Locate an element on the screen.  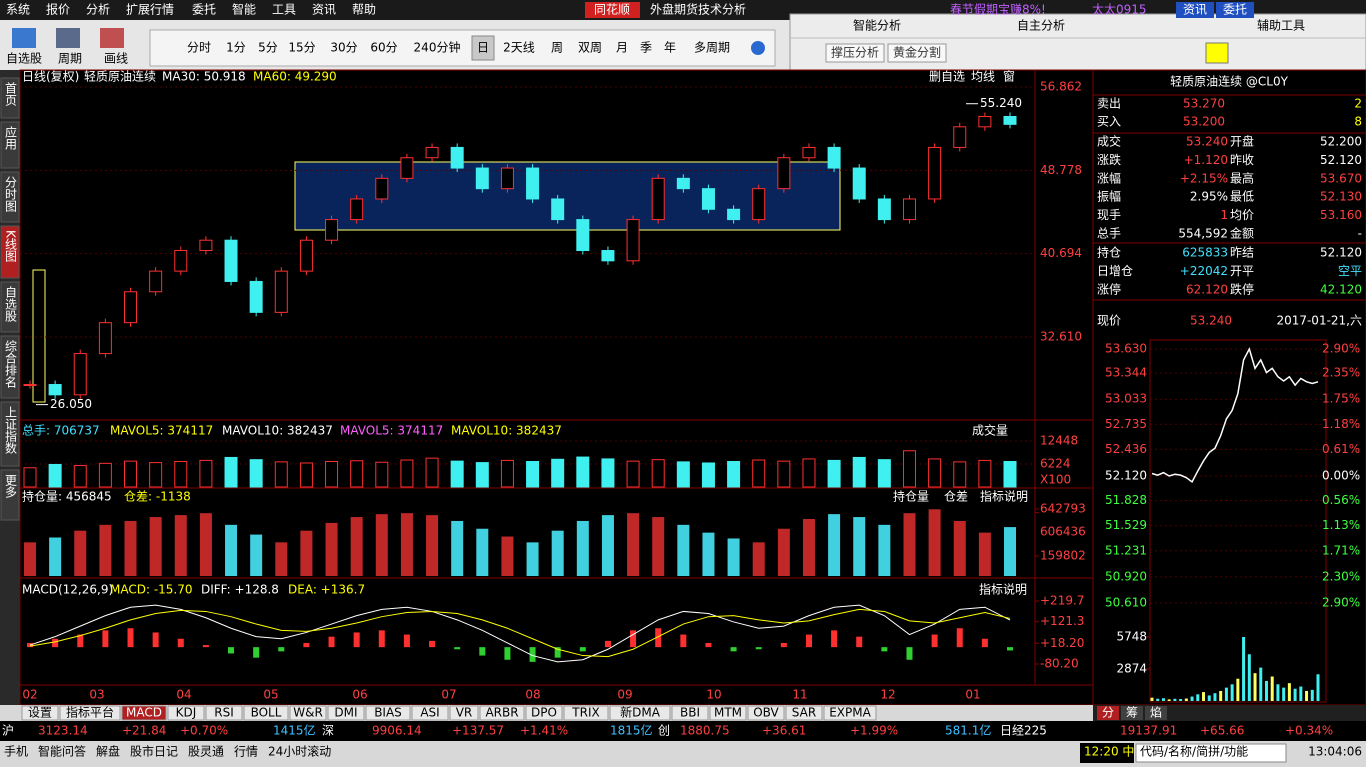
quote-label: 开平 is located at coordinates (1242, 271).